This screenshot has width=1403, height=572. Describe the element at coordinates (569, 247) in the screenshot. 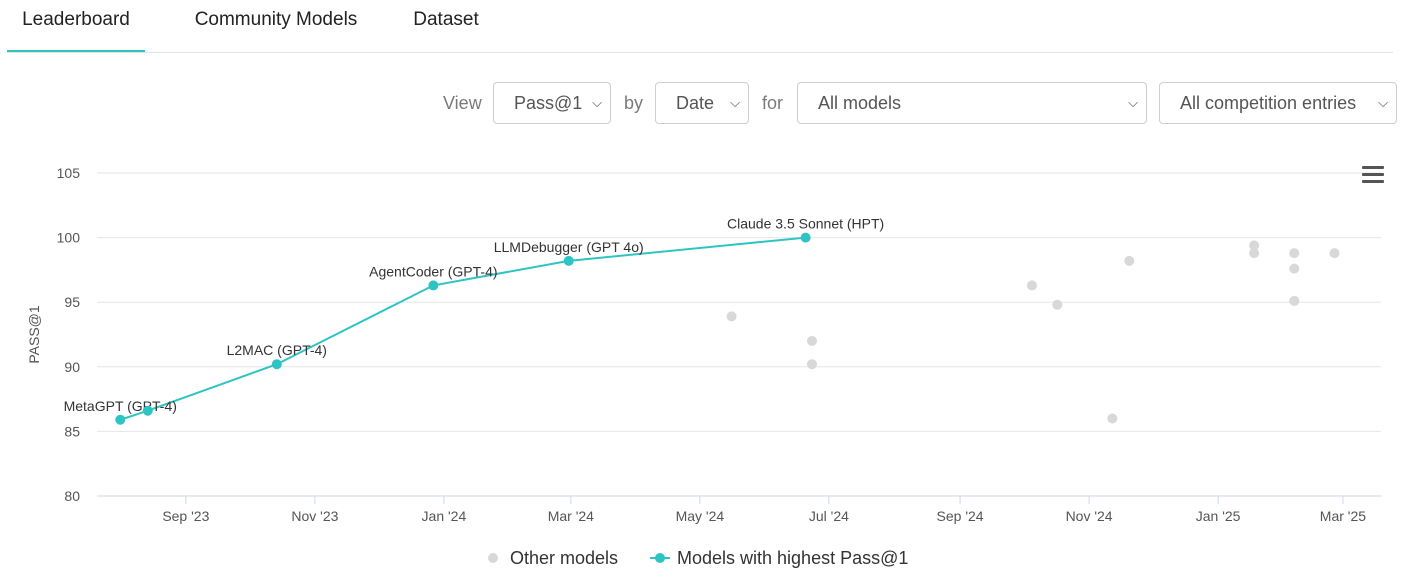

I see `data-label: LLMDebugger (GPT 4o)` at that location.